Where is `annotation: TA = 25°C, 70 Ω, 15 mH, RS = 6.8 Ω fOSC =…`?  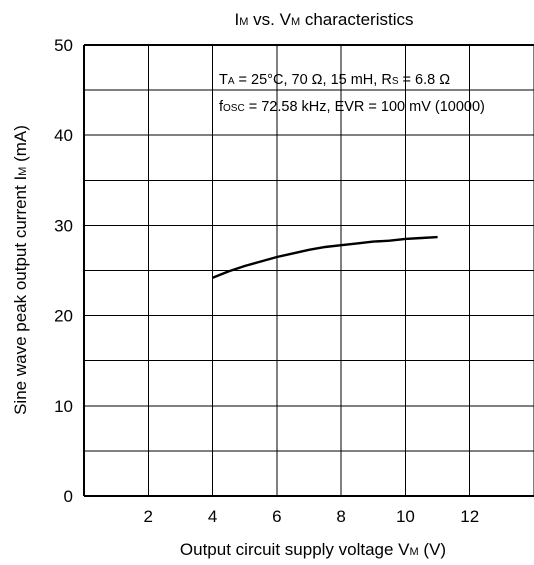 annotation: TA = 25°C, 70 Ω, 15 mH, RS = 6.8 Ω fOSC =… is located at coordinates (352, 93).